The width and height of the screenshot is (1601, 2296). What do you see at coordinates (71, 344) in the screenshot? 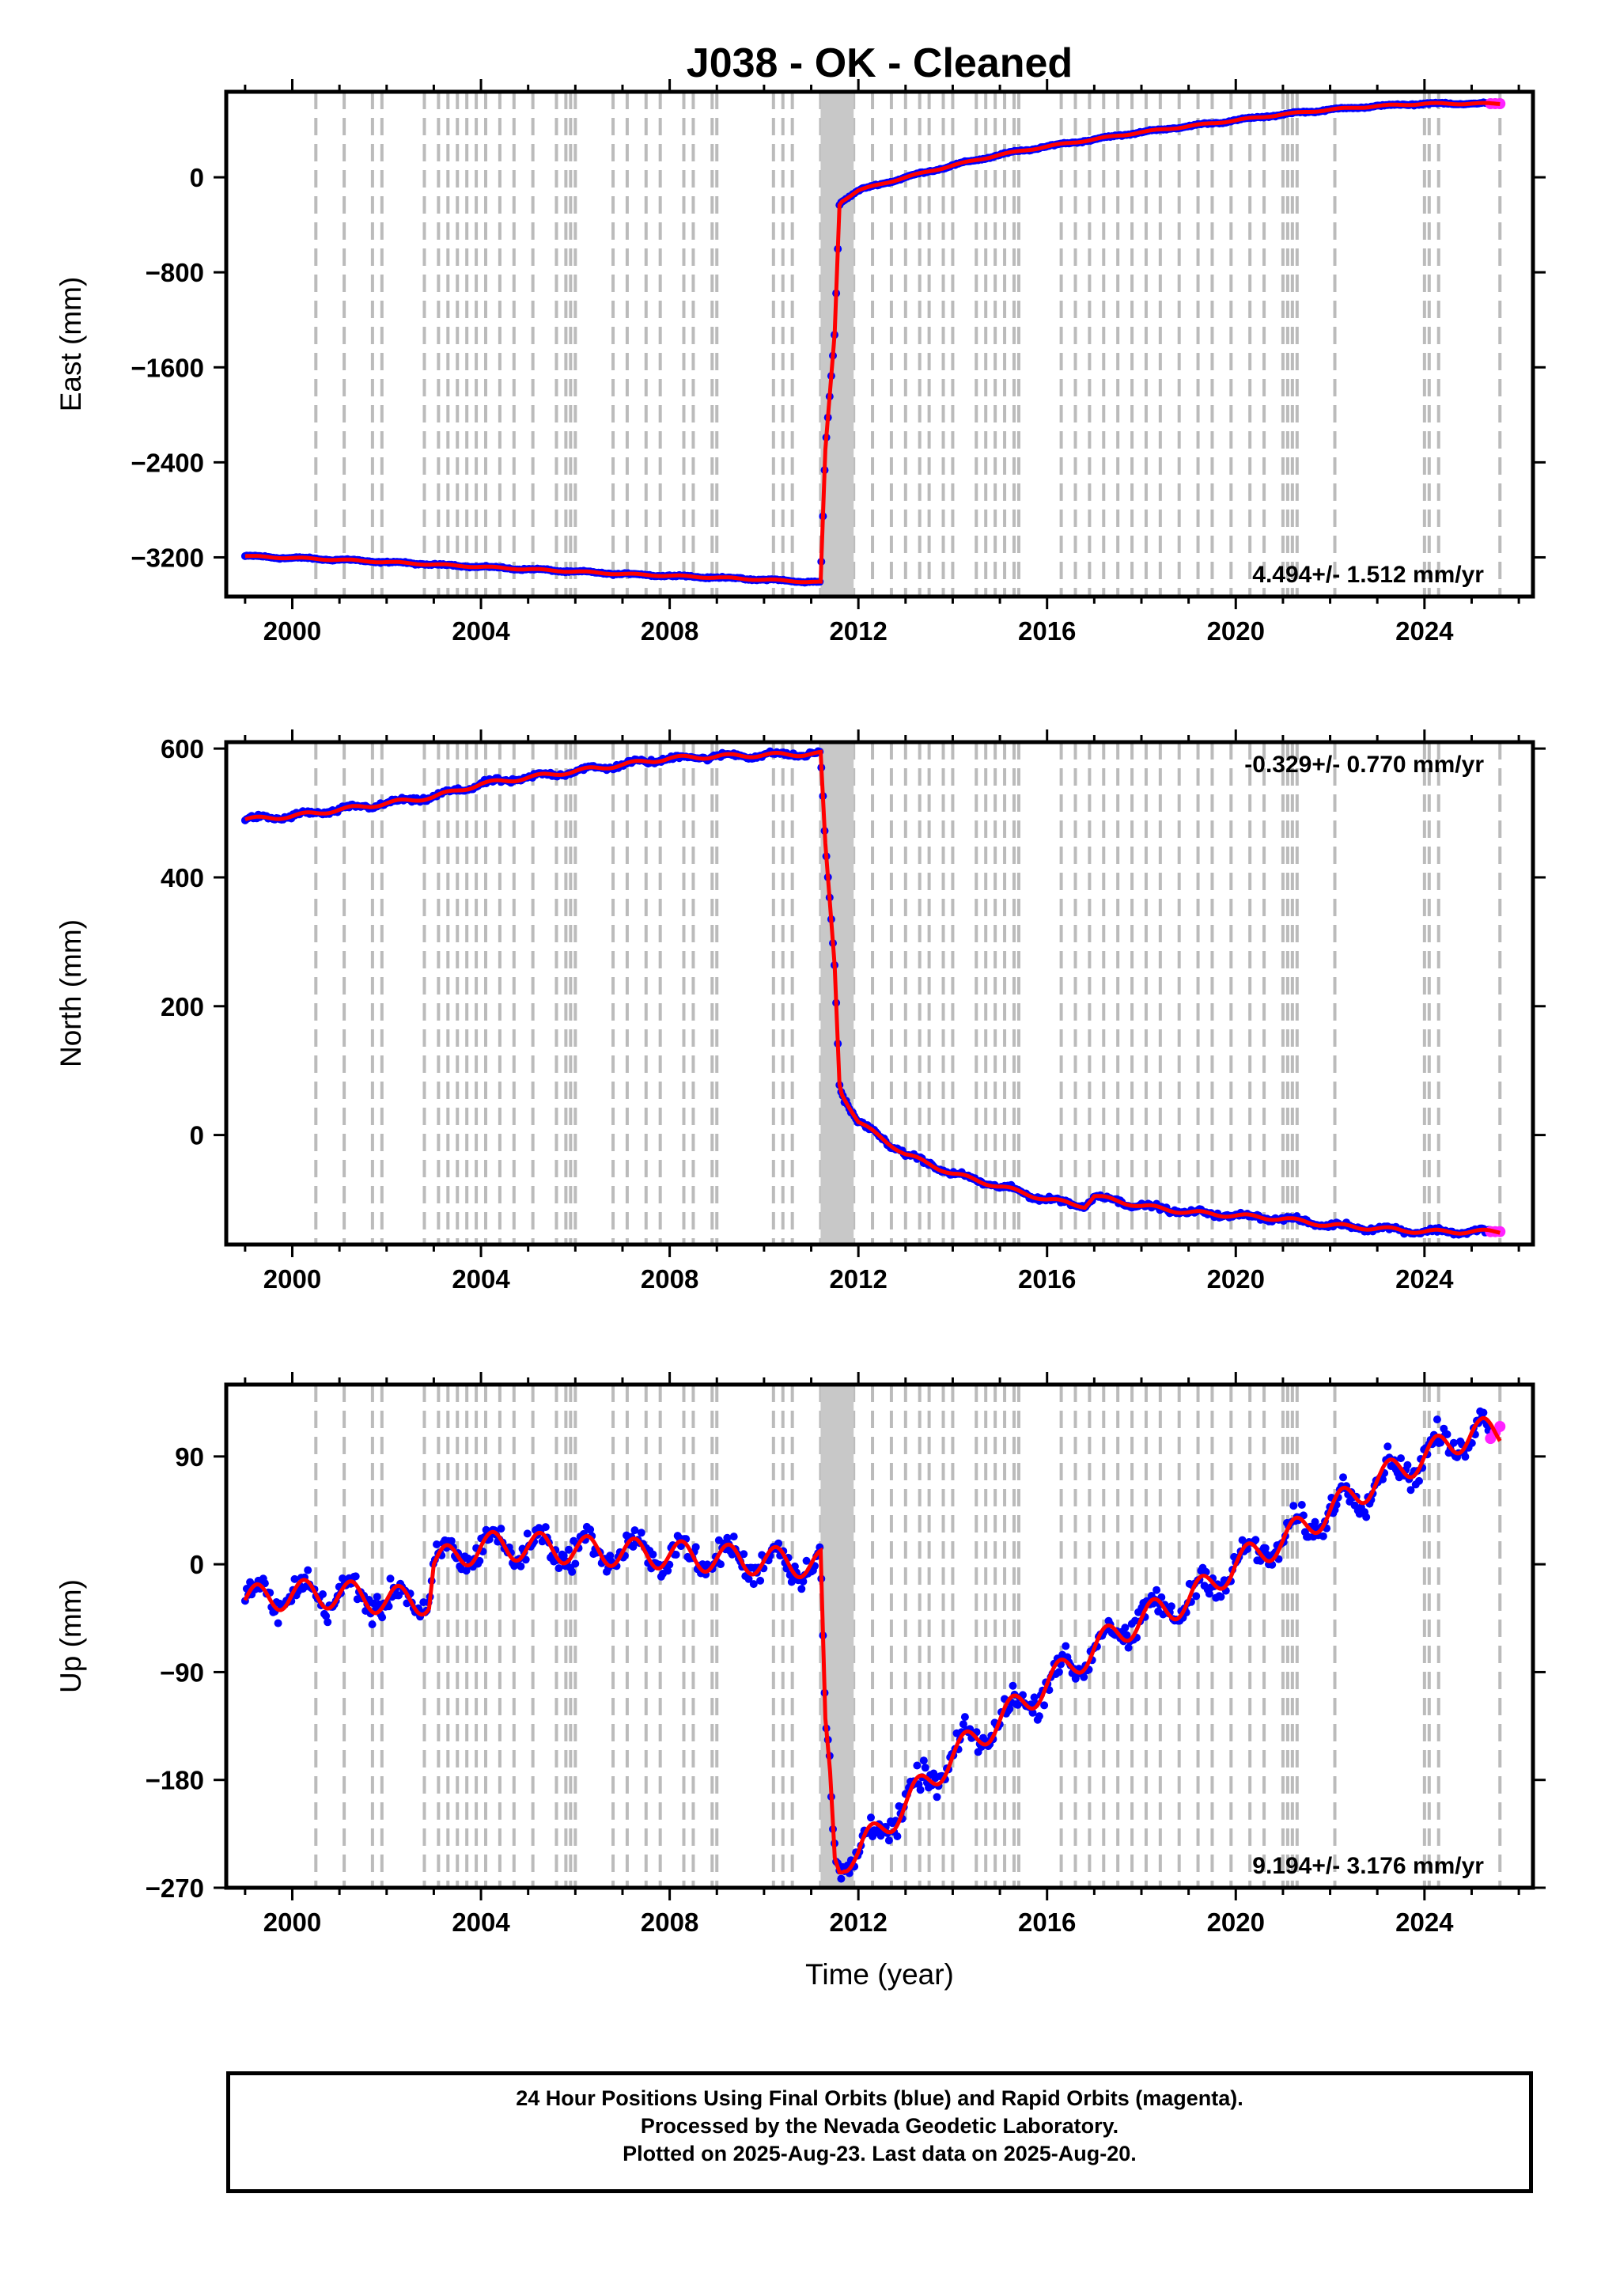
I see `y-axis-label: East (mm)` at bounding box center [71, 344].